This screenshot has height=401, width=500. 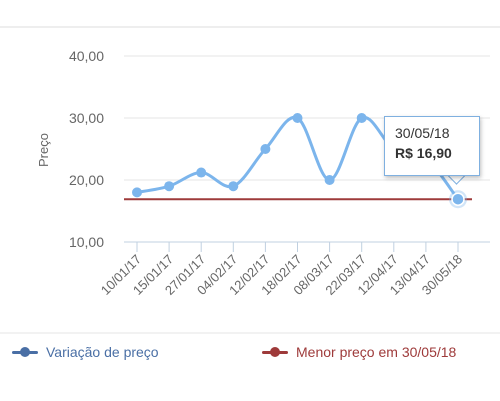 I want to click on y-tick-label: 10,00, so click(x=86, y=242).